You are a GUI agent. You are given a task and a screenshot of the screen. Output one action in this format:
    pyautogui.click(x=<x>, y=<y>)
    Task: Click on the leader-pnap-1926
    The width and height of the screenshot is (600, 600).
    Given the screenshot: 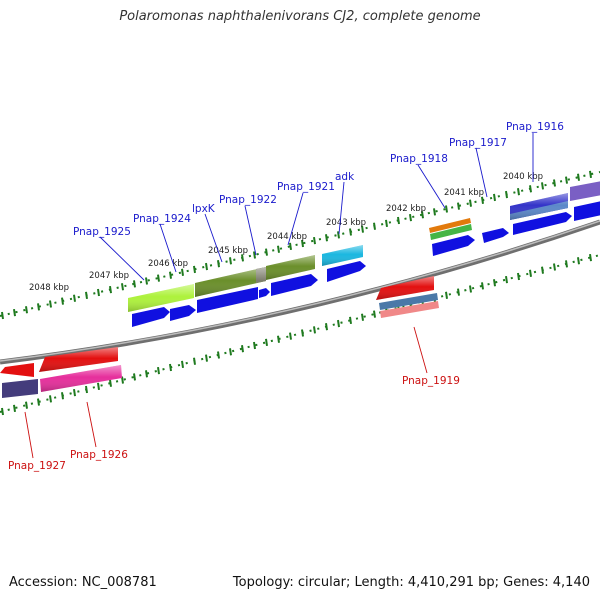 What is the action you would take?
    pyautogui.click(x=91, y=424)
    